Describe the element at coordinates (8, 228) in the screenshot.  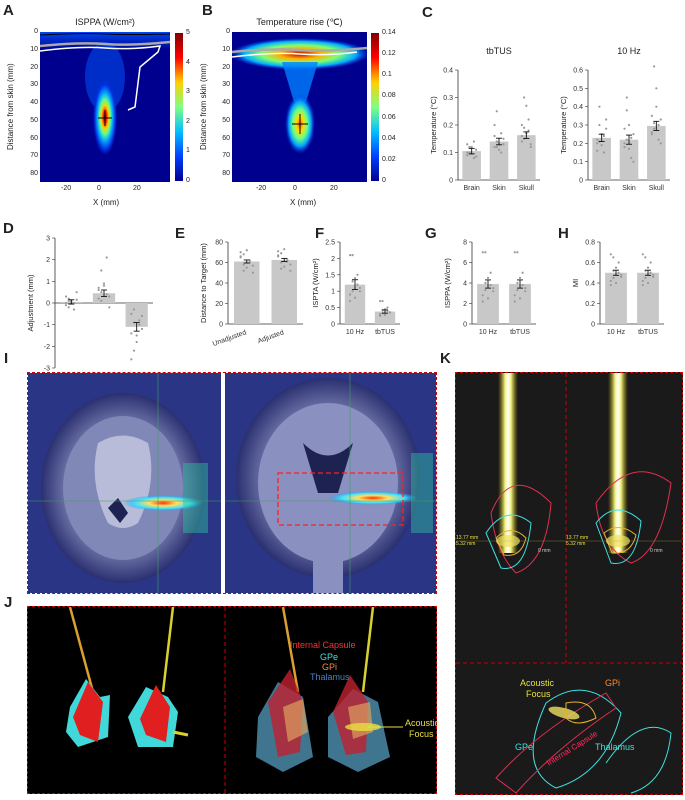
I see `panel-letter-d: D` at that location.